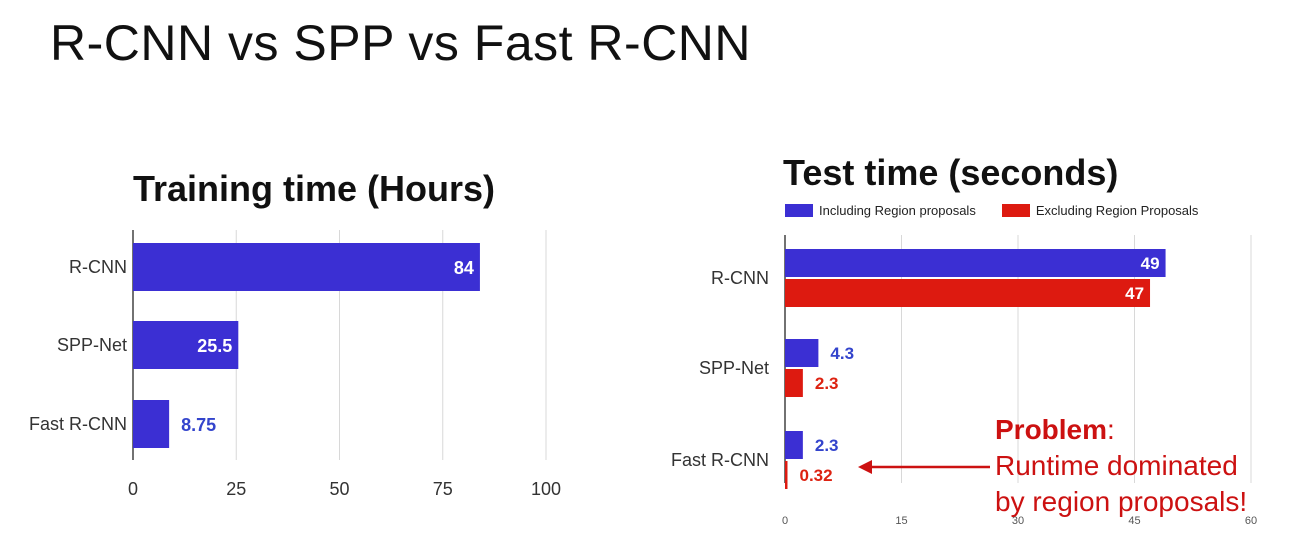 Image resolution: width=1313 pixels, height=557 pixels. Describe the element at coordinates (897, 210) in the screenshot. I see `legend-label-including: Including Region proposals` at that location.